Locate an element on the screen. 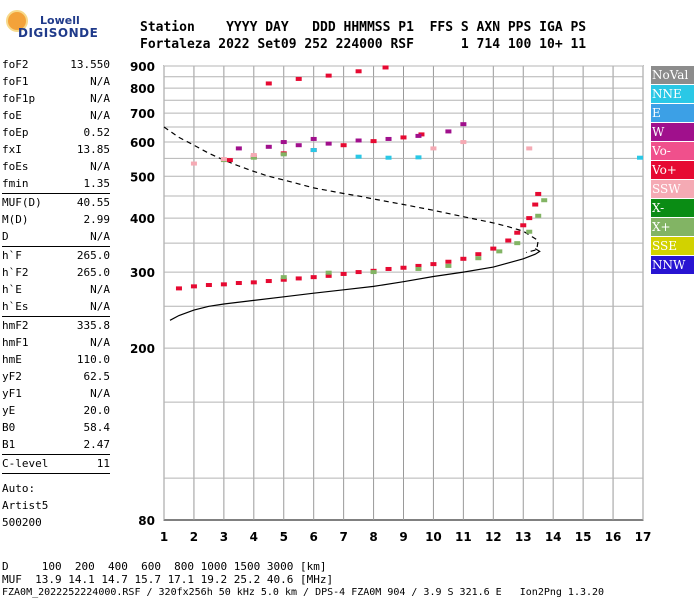 This screenshot has width=700, height=600. y-tick-label: 500 is located at coordinates (142, 177).